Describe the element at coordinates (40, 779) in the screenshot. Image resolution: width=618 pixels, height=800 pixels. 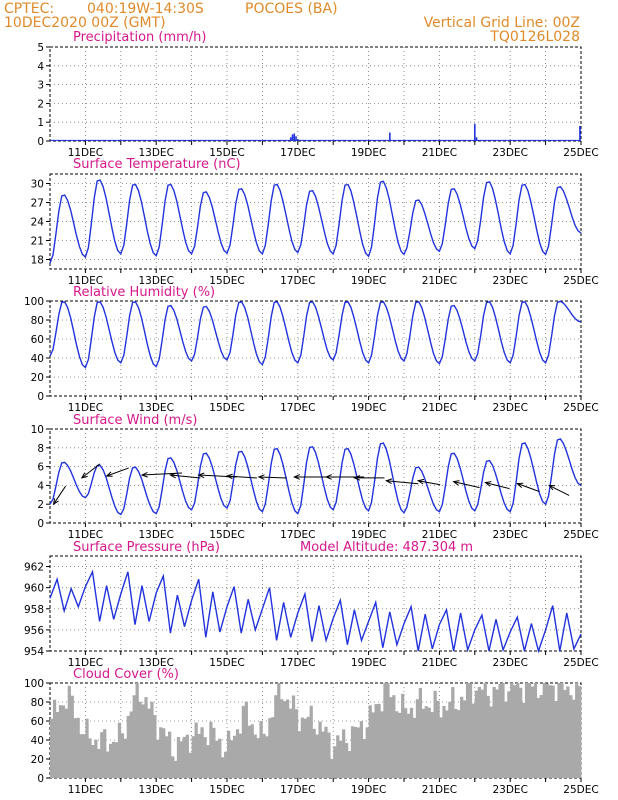
I see `y-tick-label: 0` at that location.